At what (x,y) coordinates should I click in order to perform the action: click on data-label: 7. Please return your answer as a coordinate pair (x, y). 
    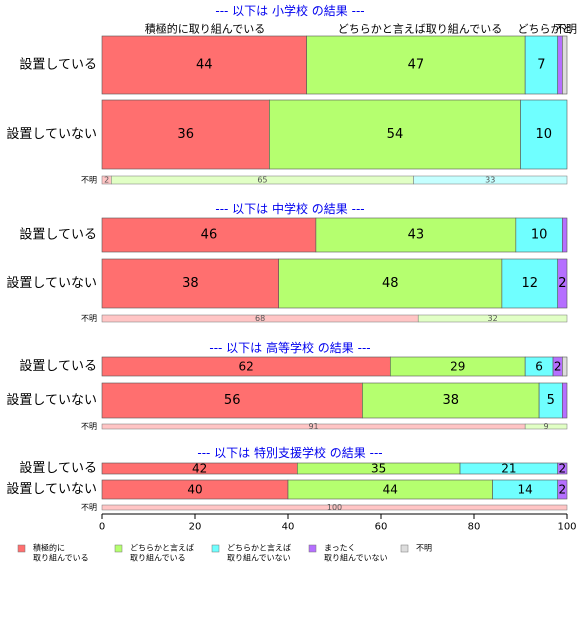
    Looking at the image, I should click on (541, 65).